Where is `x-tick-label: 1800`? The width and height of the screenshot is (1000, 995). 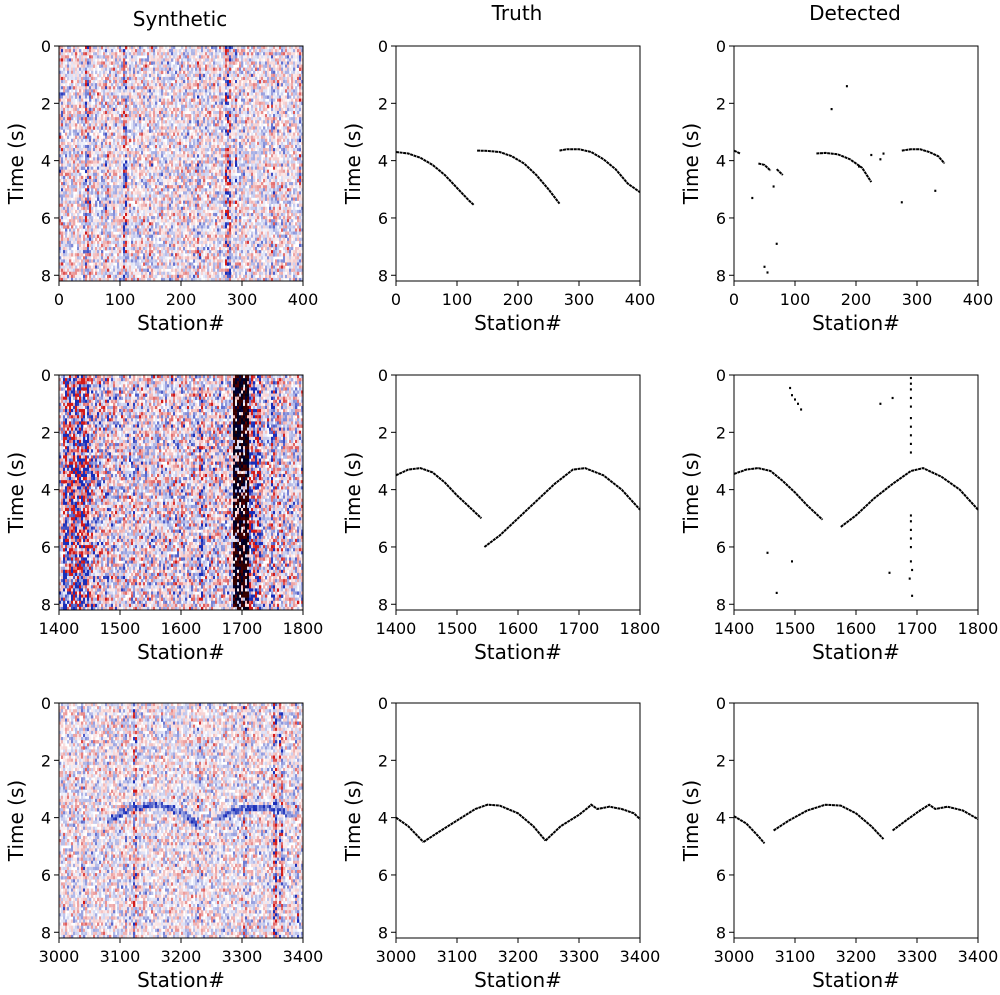
x-tick-label: 1800 is located at coordinates (303, 628).